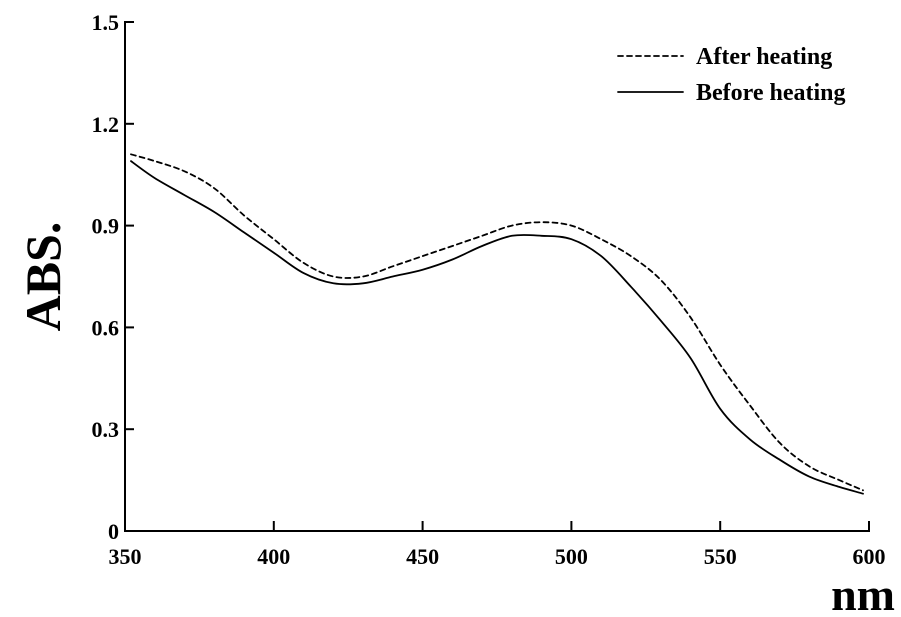 The height and width of the screenshot is (617, 901). I want to click on x-tick-label: 450, so click(422, 556).